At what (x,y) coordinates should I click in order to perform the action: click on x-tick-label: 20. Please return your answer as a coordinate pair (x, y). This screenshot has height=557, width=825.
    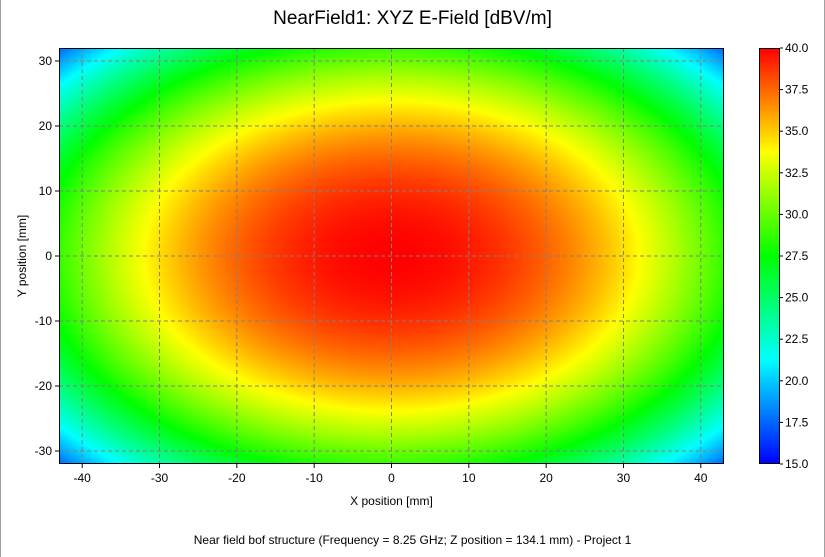
    Looking at the image, I should click on (546, 478).